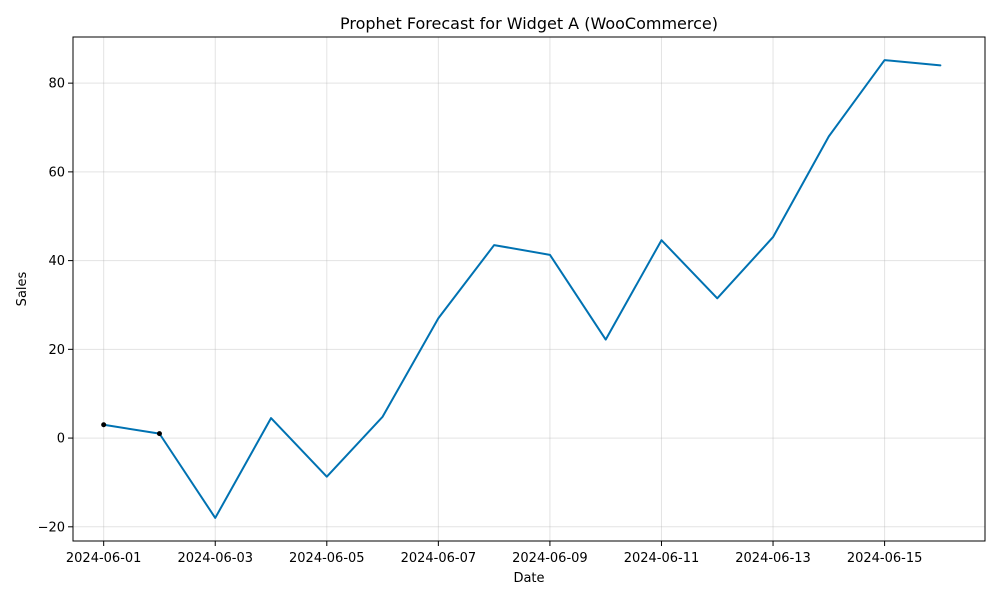 Image resolution: width=1000 pixels, height=600 pixels. What do you see at coordinates (55, 306) in the screenshot?
I see `y-axis-ticks: −20 0 20 40 60 80` at bounding box center [55, 306].